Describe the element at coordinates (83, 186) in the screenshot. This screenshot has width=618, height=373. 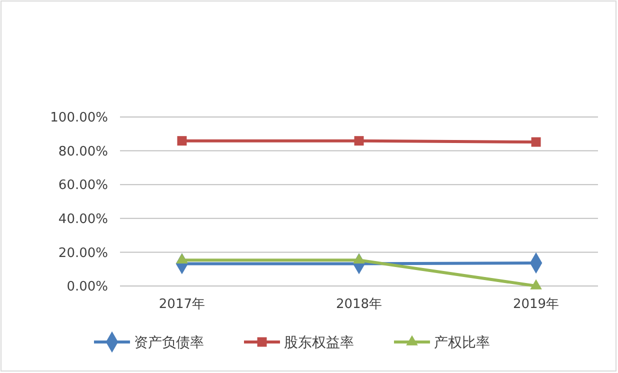
I see `y-tick-label: 60.00%` at that location.